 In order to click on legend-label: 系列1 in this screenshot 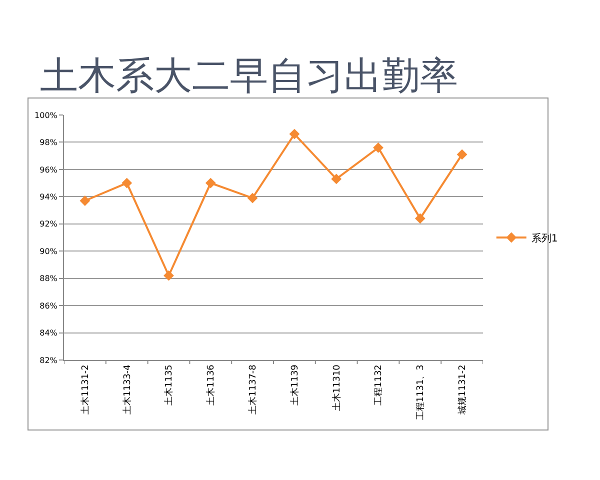, I will do `click(544, 238)`.